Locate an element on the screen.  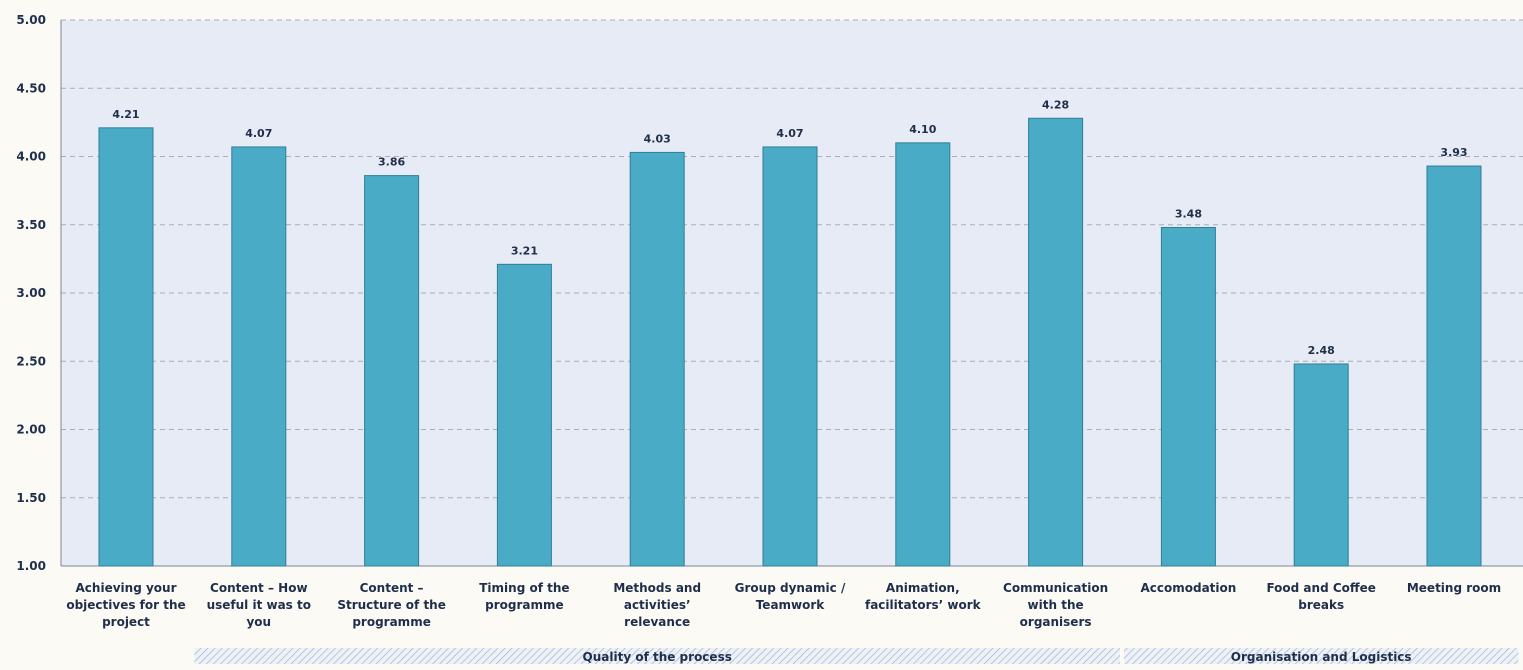
category-label: Content – Structure of the programme is located at coordinates (391, 605).